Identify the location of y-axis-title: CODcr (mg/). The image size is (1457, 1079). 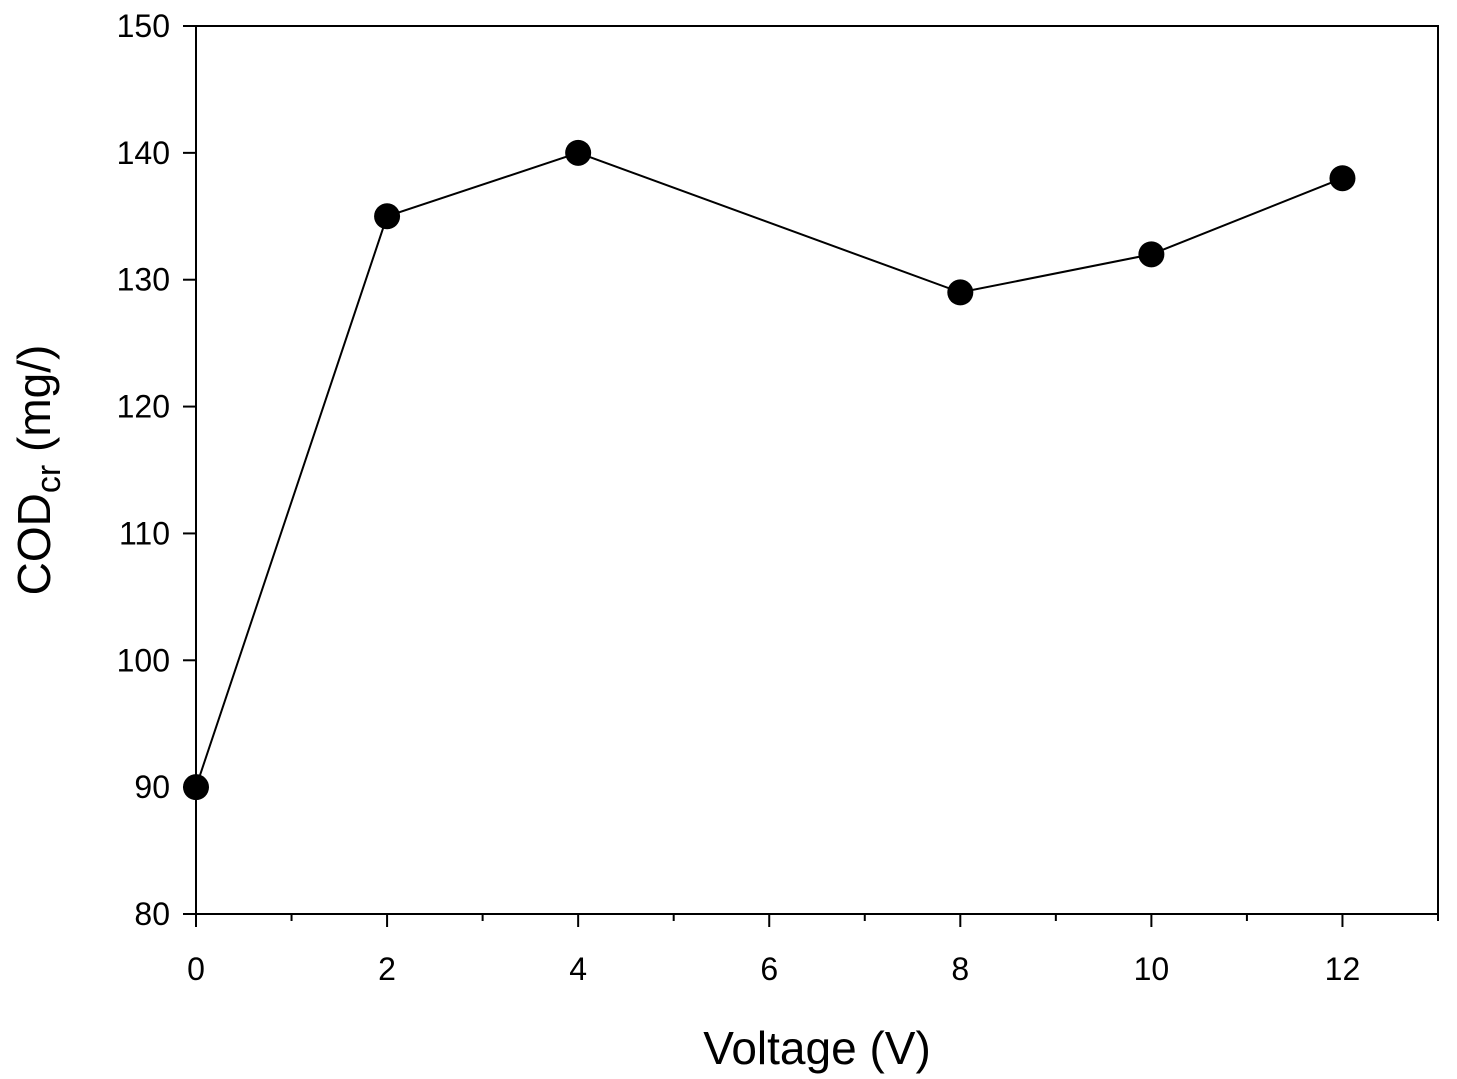
(38, 470).